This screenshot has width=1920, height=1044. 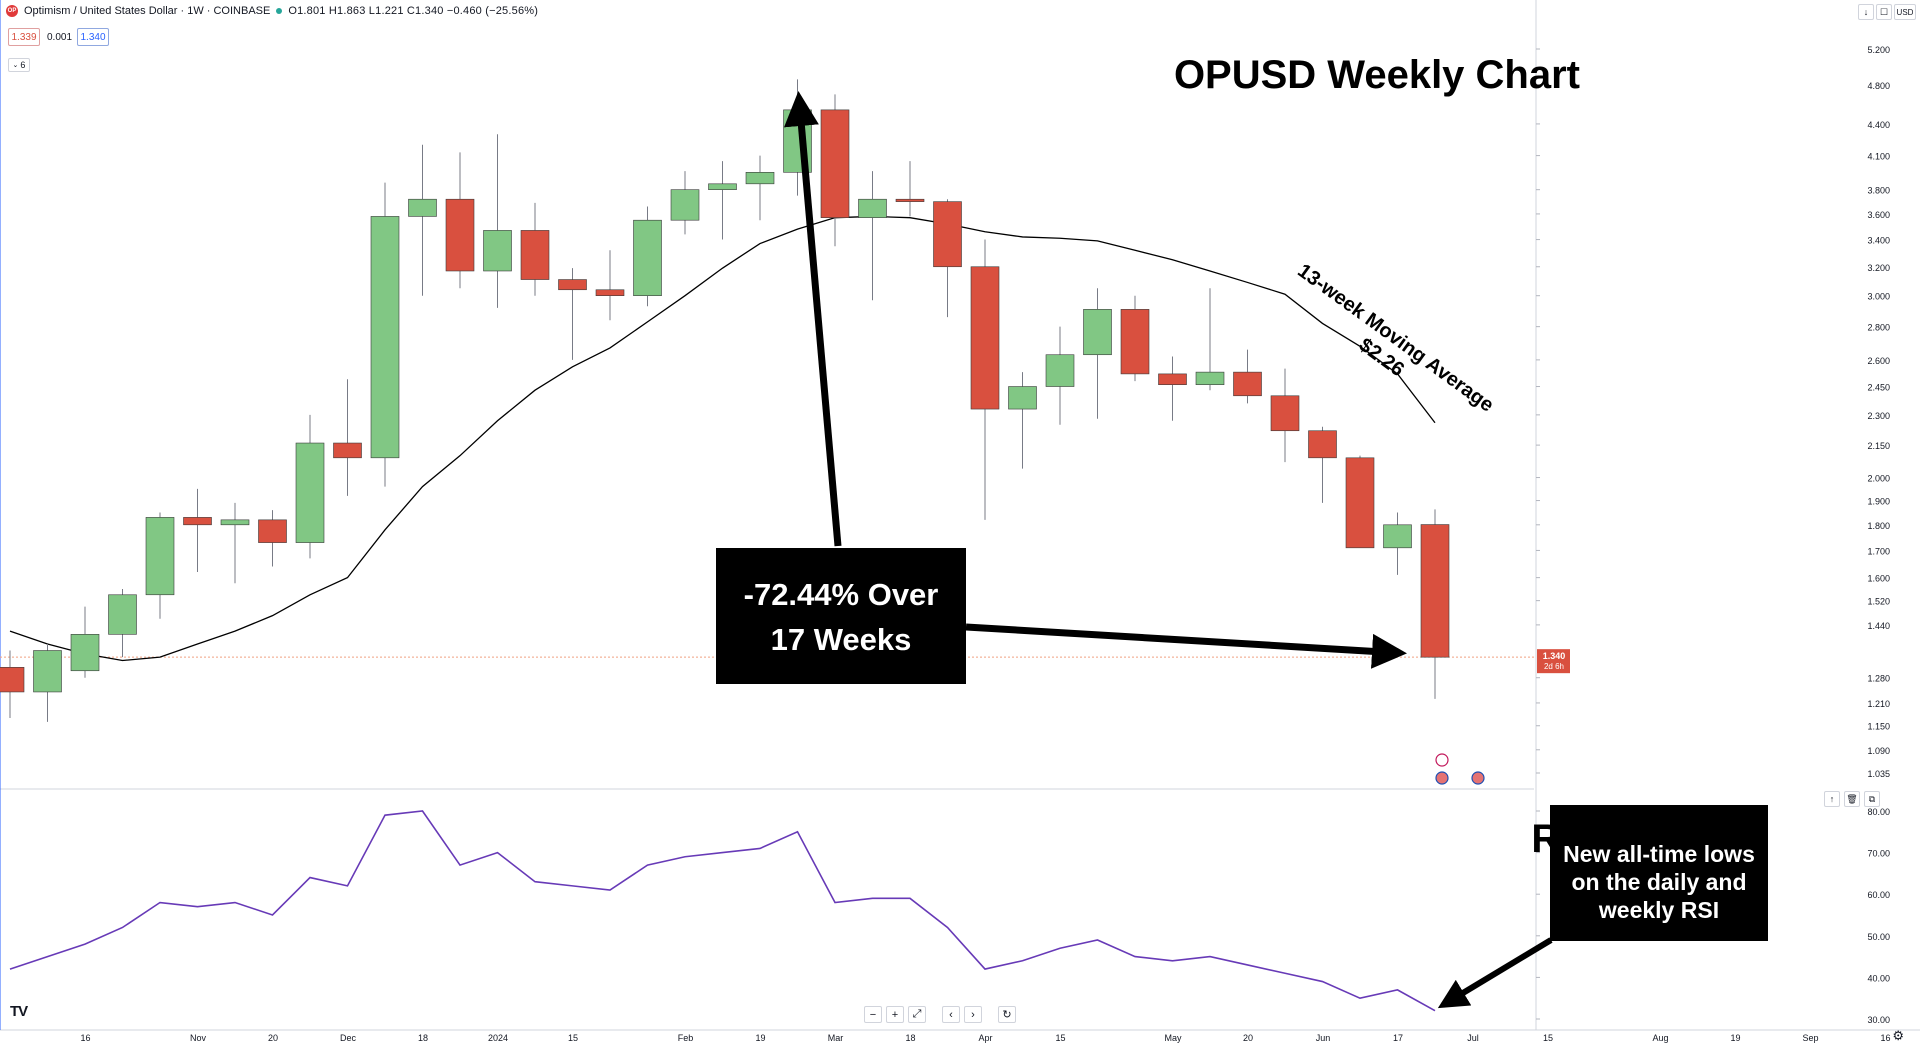 I want to click on time-axis-label: Nov, so click(x=198, y=1038).